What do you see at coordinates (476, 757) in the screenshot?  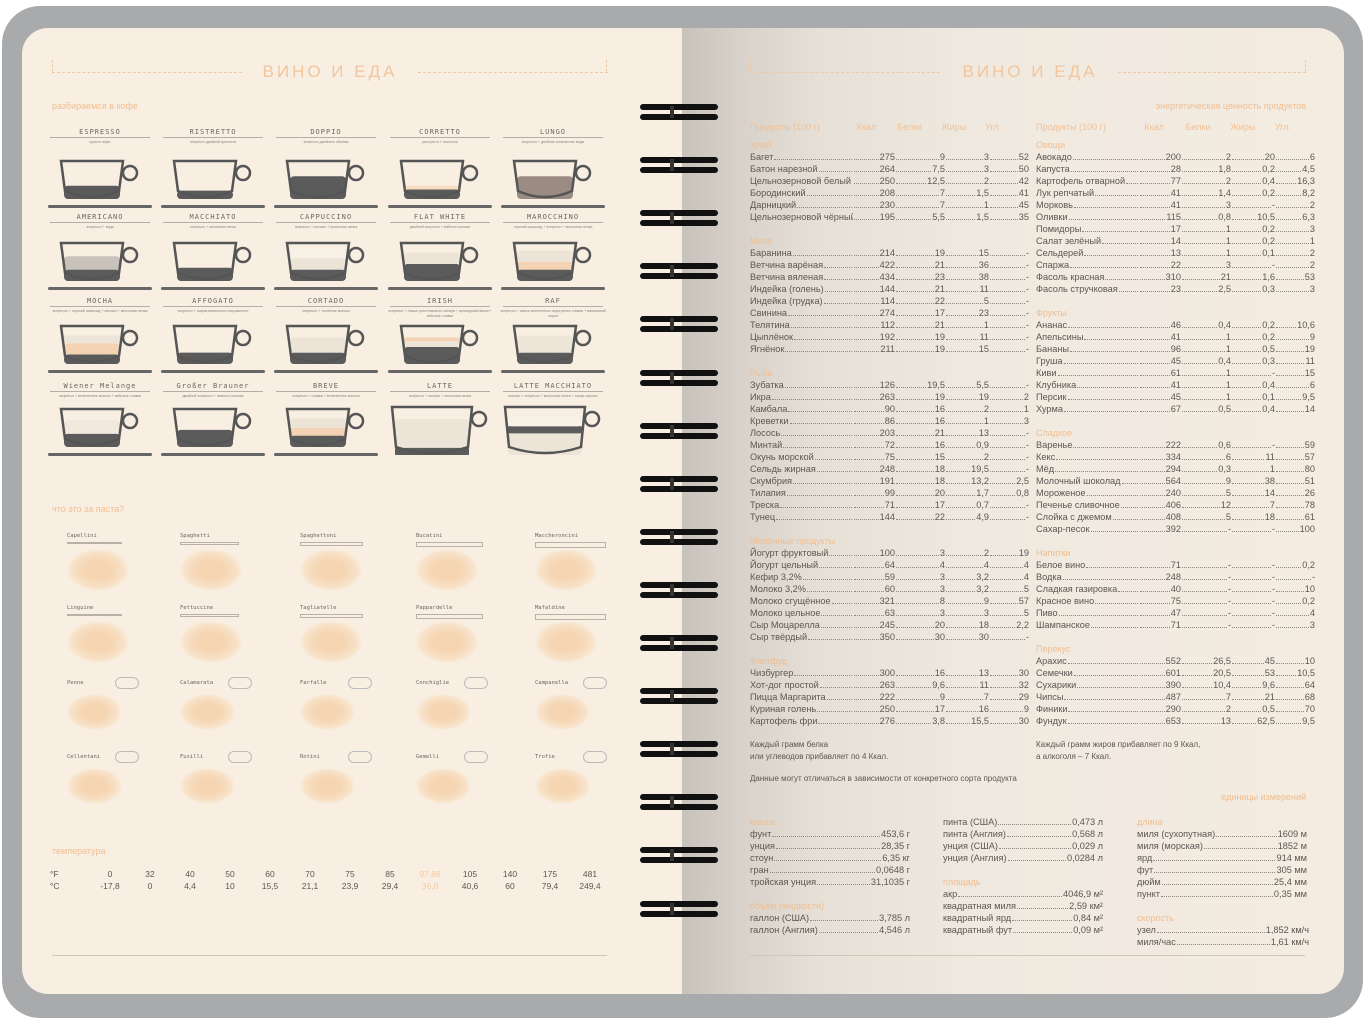 I see `pasta-shape-icon` at bounding box center [476, 757].